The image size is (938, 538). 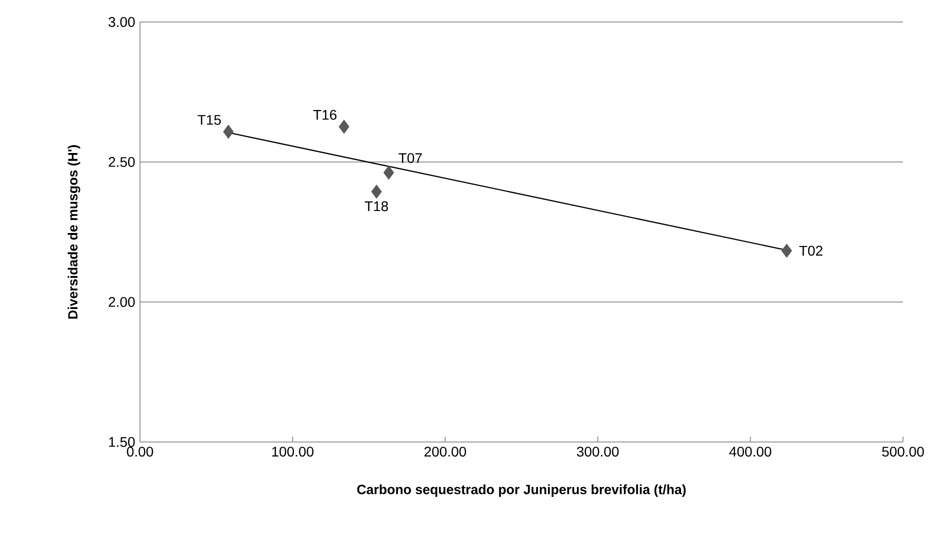 What do you see at coordinates (121, 302) in the screenshot?
I see `y-tick-label: 2.00` at bounding box center [121, 302].